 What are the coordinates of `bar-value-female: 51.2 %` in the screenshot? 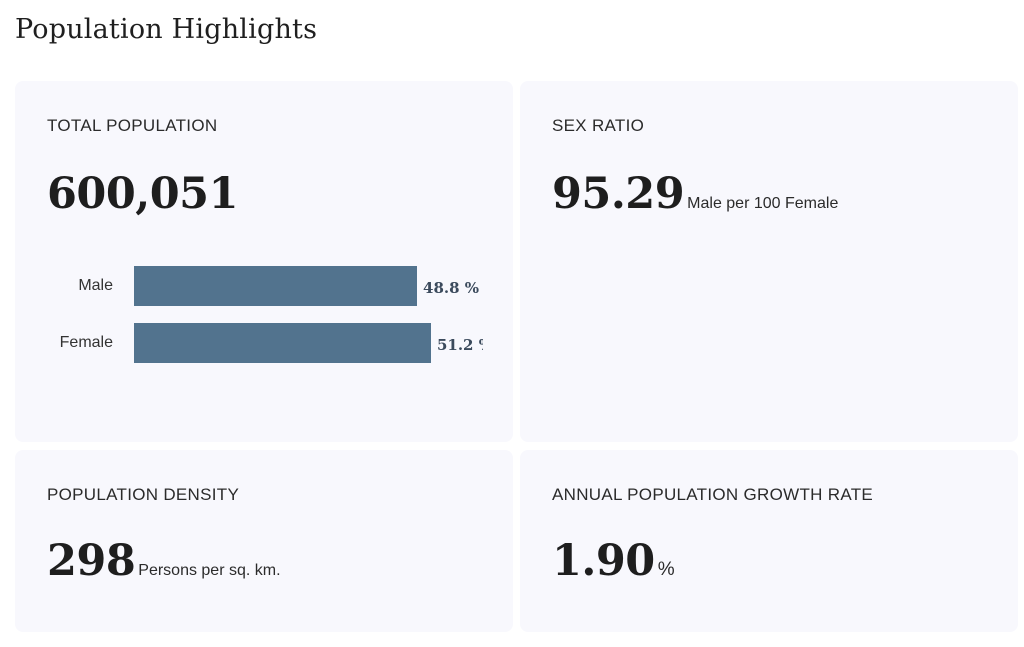 It's located at (459, 345).